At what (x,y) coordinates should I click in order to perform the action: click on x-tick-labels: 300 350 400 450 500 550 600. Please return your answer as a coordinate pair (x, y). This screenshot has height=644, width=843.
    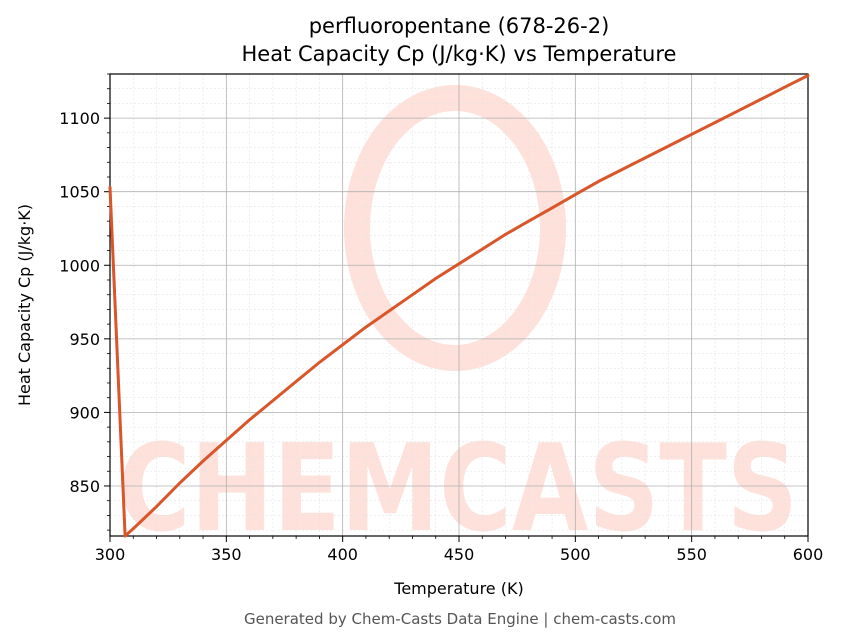
    Looking at the image, I should click on (459, 554).